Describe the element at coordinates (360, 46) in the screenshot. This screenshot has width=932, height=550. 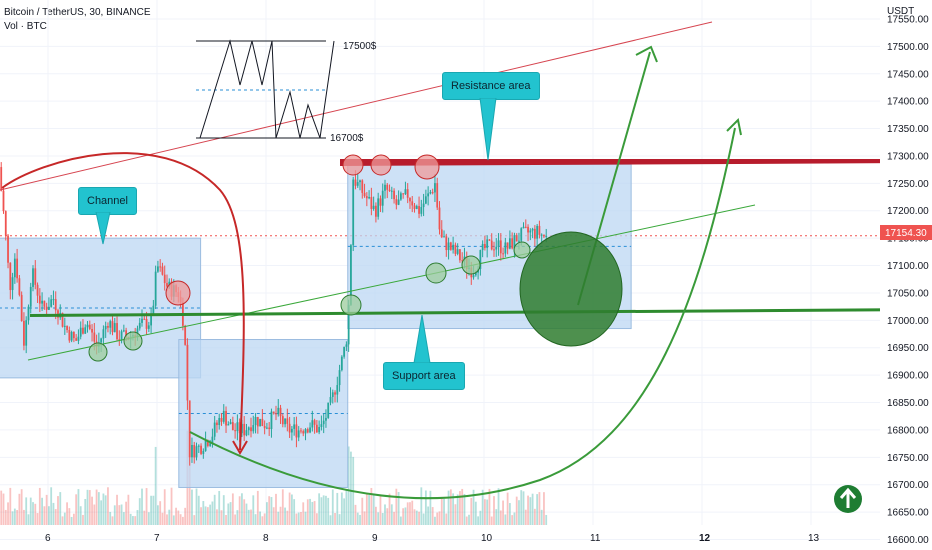
I see `inset-top-price: 17500$` at that location.